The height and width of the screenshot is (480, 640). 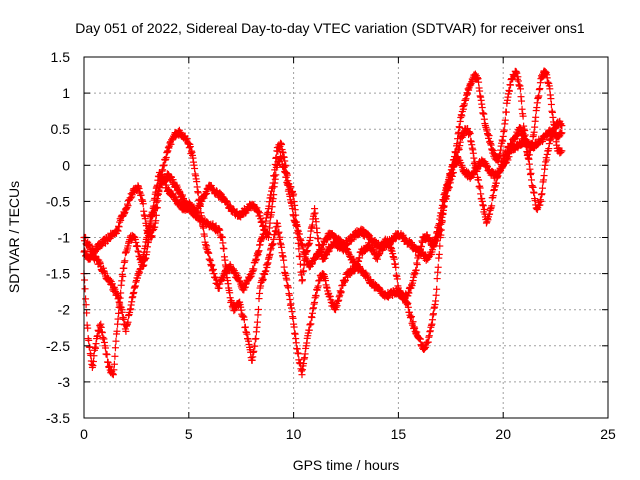 What do you see at coordinates (346, 465) in the screenshot?
I see `x-axis-label: GPS time / hours` at bounding box center [346, 465].